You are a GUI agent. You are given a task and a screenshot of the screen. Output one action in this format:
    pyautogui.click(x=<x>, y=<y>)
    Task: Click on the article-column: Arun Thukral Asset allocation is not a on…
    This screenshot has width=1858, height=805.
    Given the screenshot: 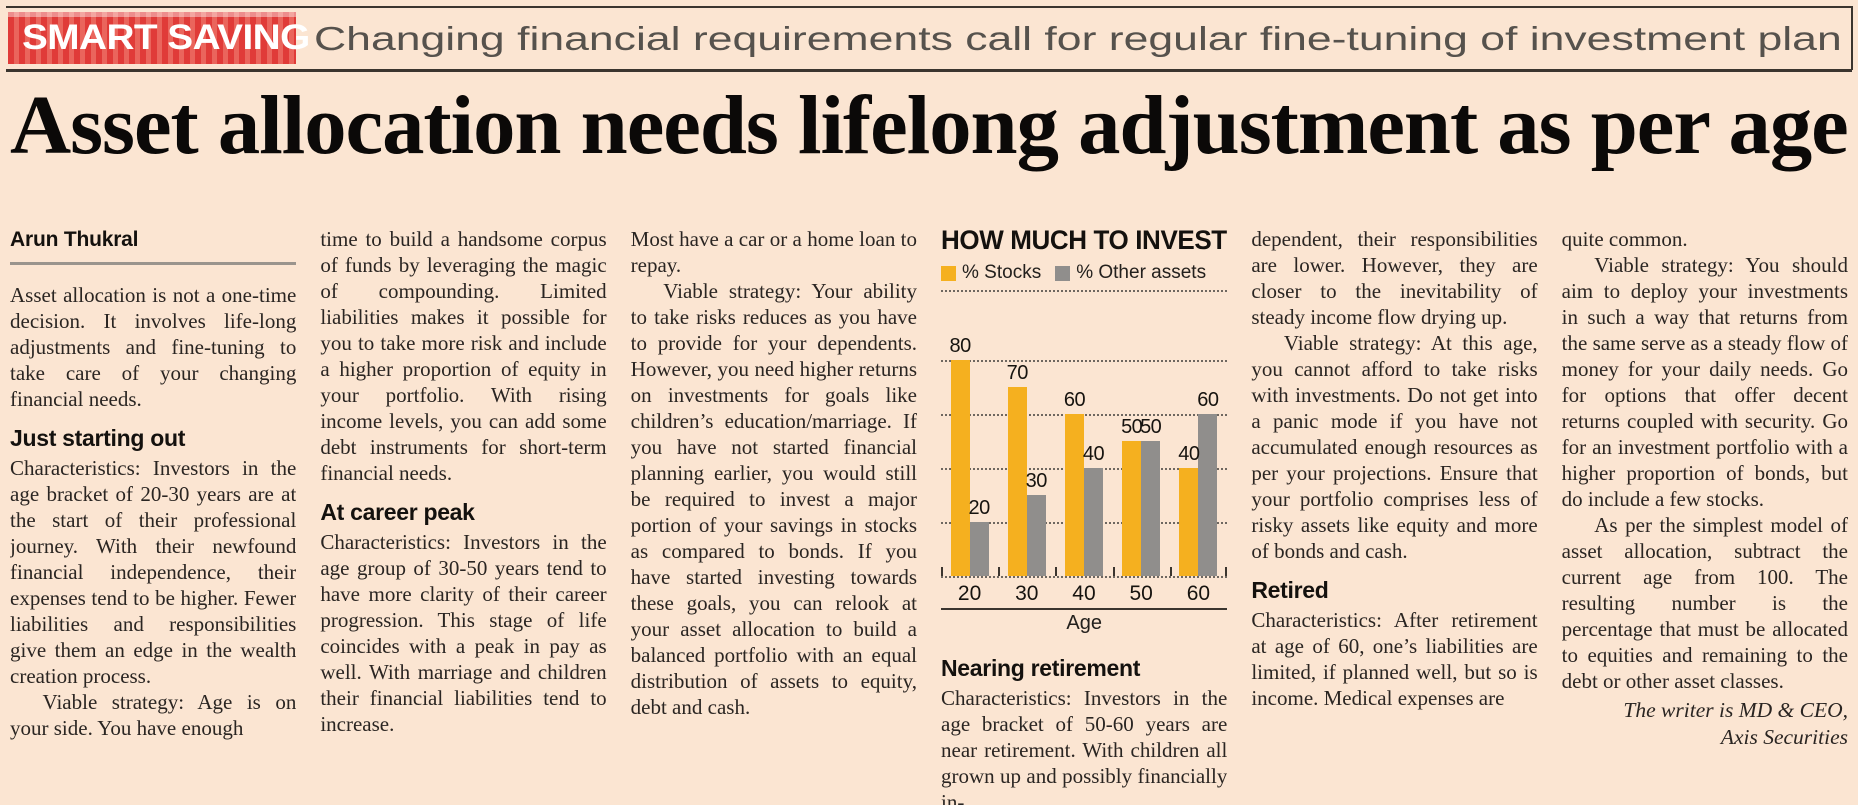 What is the action you would take?
    pyautogui.click(x=153, y=515)
    